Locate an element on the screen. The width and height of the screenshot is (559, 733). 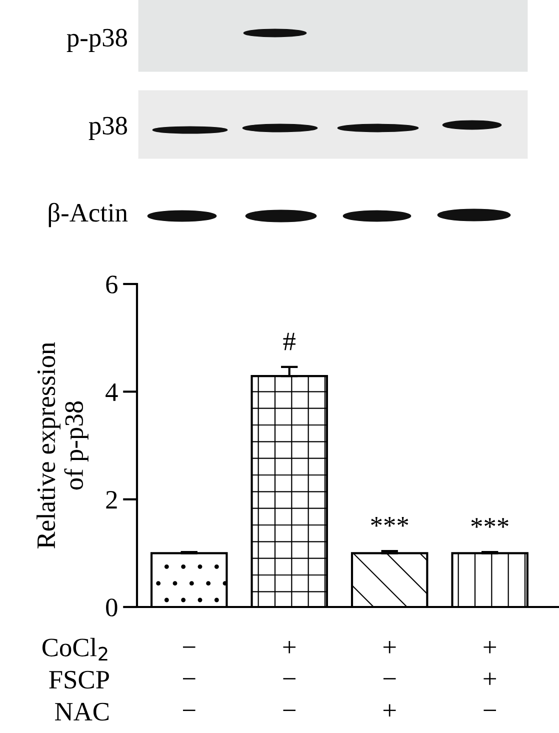
text: p-p38 is located at coordinates (96, 40).